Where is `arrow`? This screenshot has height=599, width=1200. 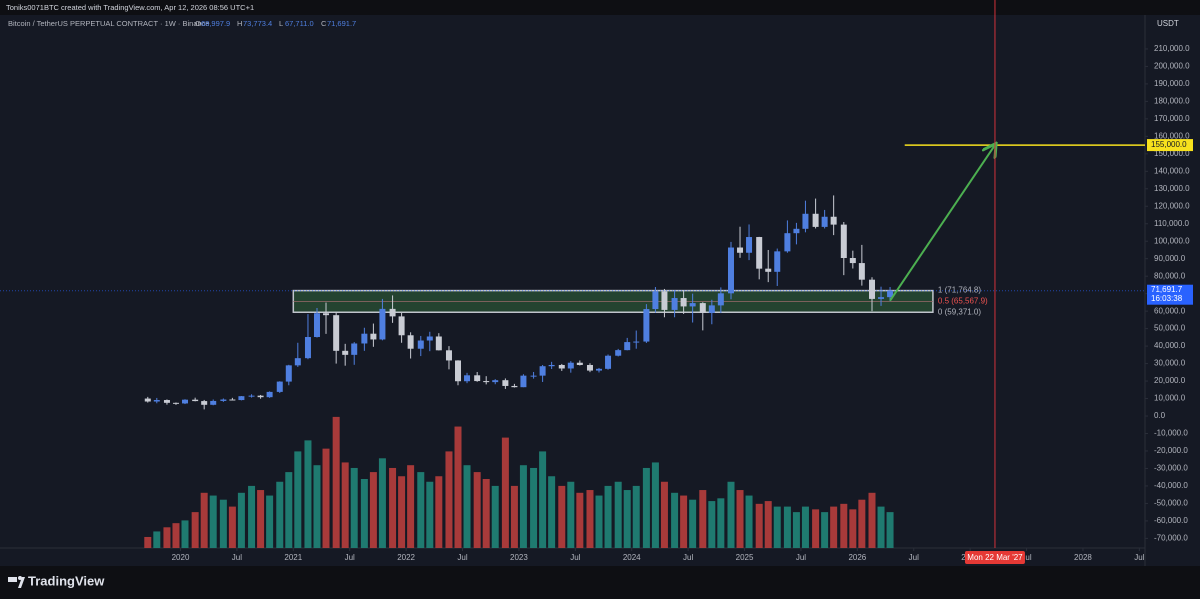
arrow is located at coordinates (942, 223).